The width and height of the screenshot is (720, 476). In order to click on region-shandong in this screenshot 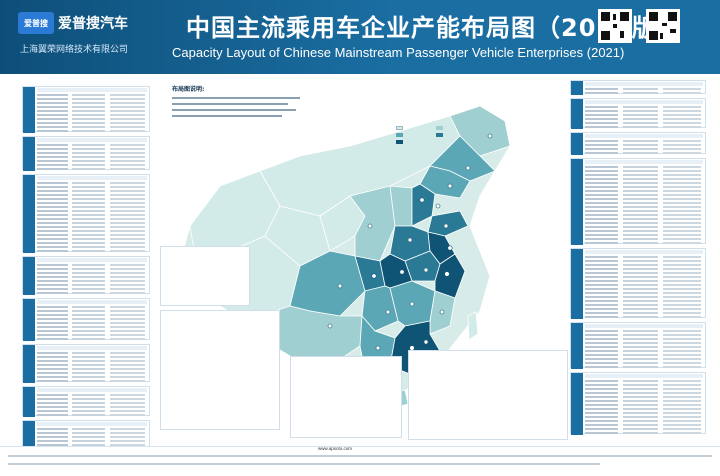, I will do `click(448, 223)`.